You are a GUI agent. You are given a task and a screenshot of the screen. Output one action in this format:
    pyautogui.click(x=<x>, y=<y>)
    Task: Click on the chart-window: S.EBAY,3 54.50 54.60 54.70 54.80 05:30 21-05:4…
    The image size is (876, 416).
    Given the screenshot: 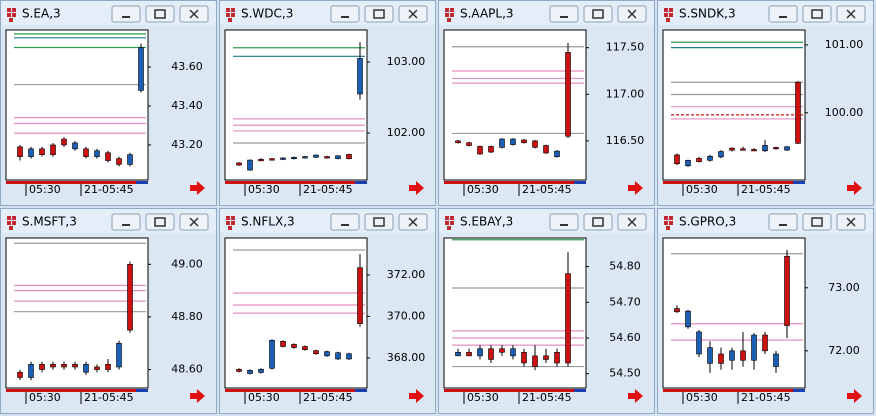 What is the action you would take?
    pyautogui.click(x=546, y=311)
    